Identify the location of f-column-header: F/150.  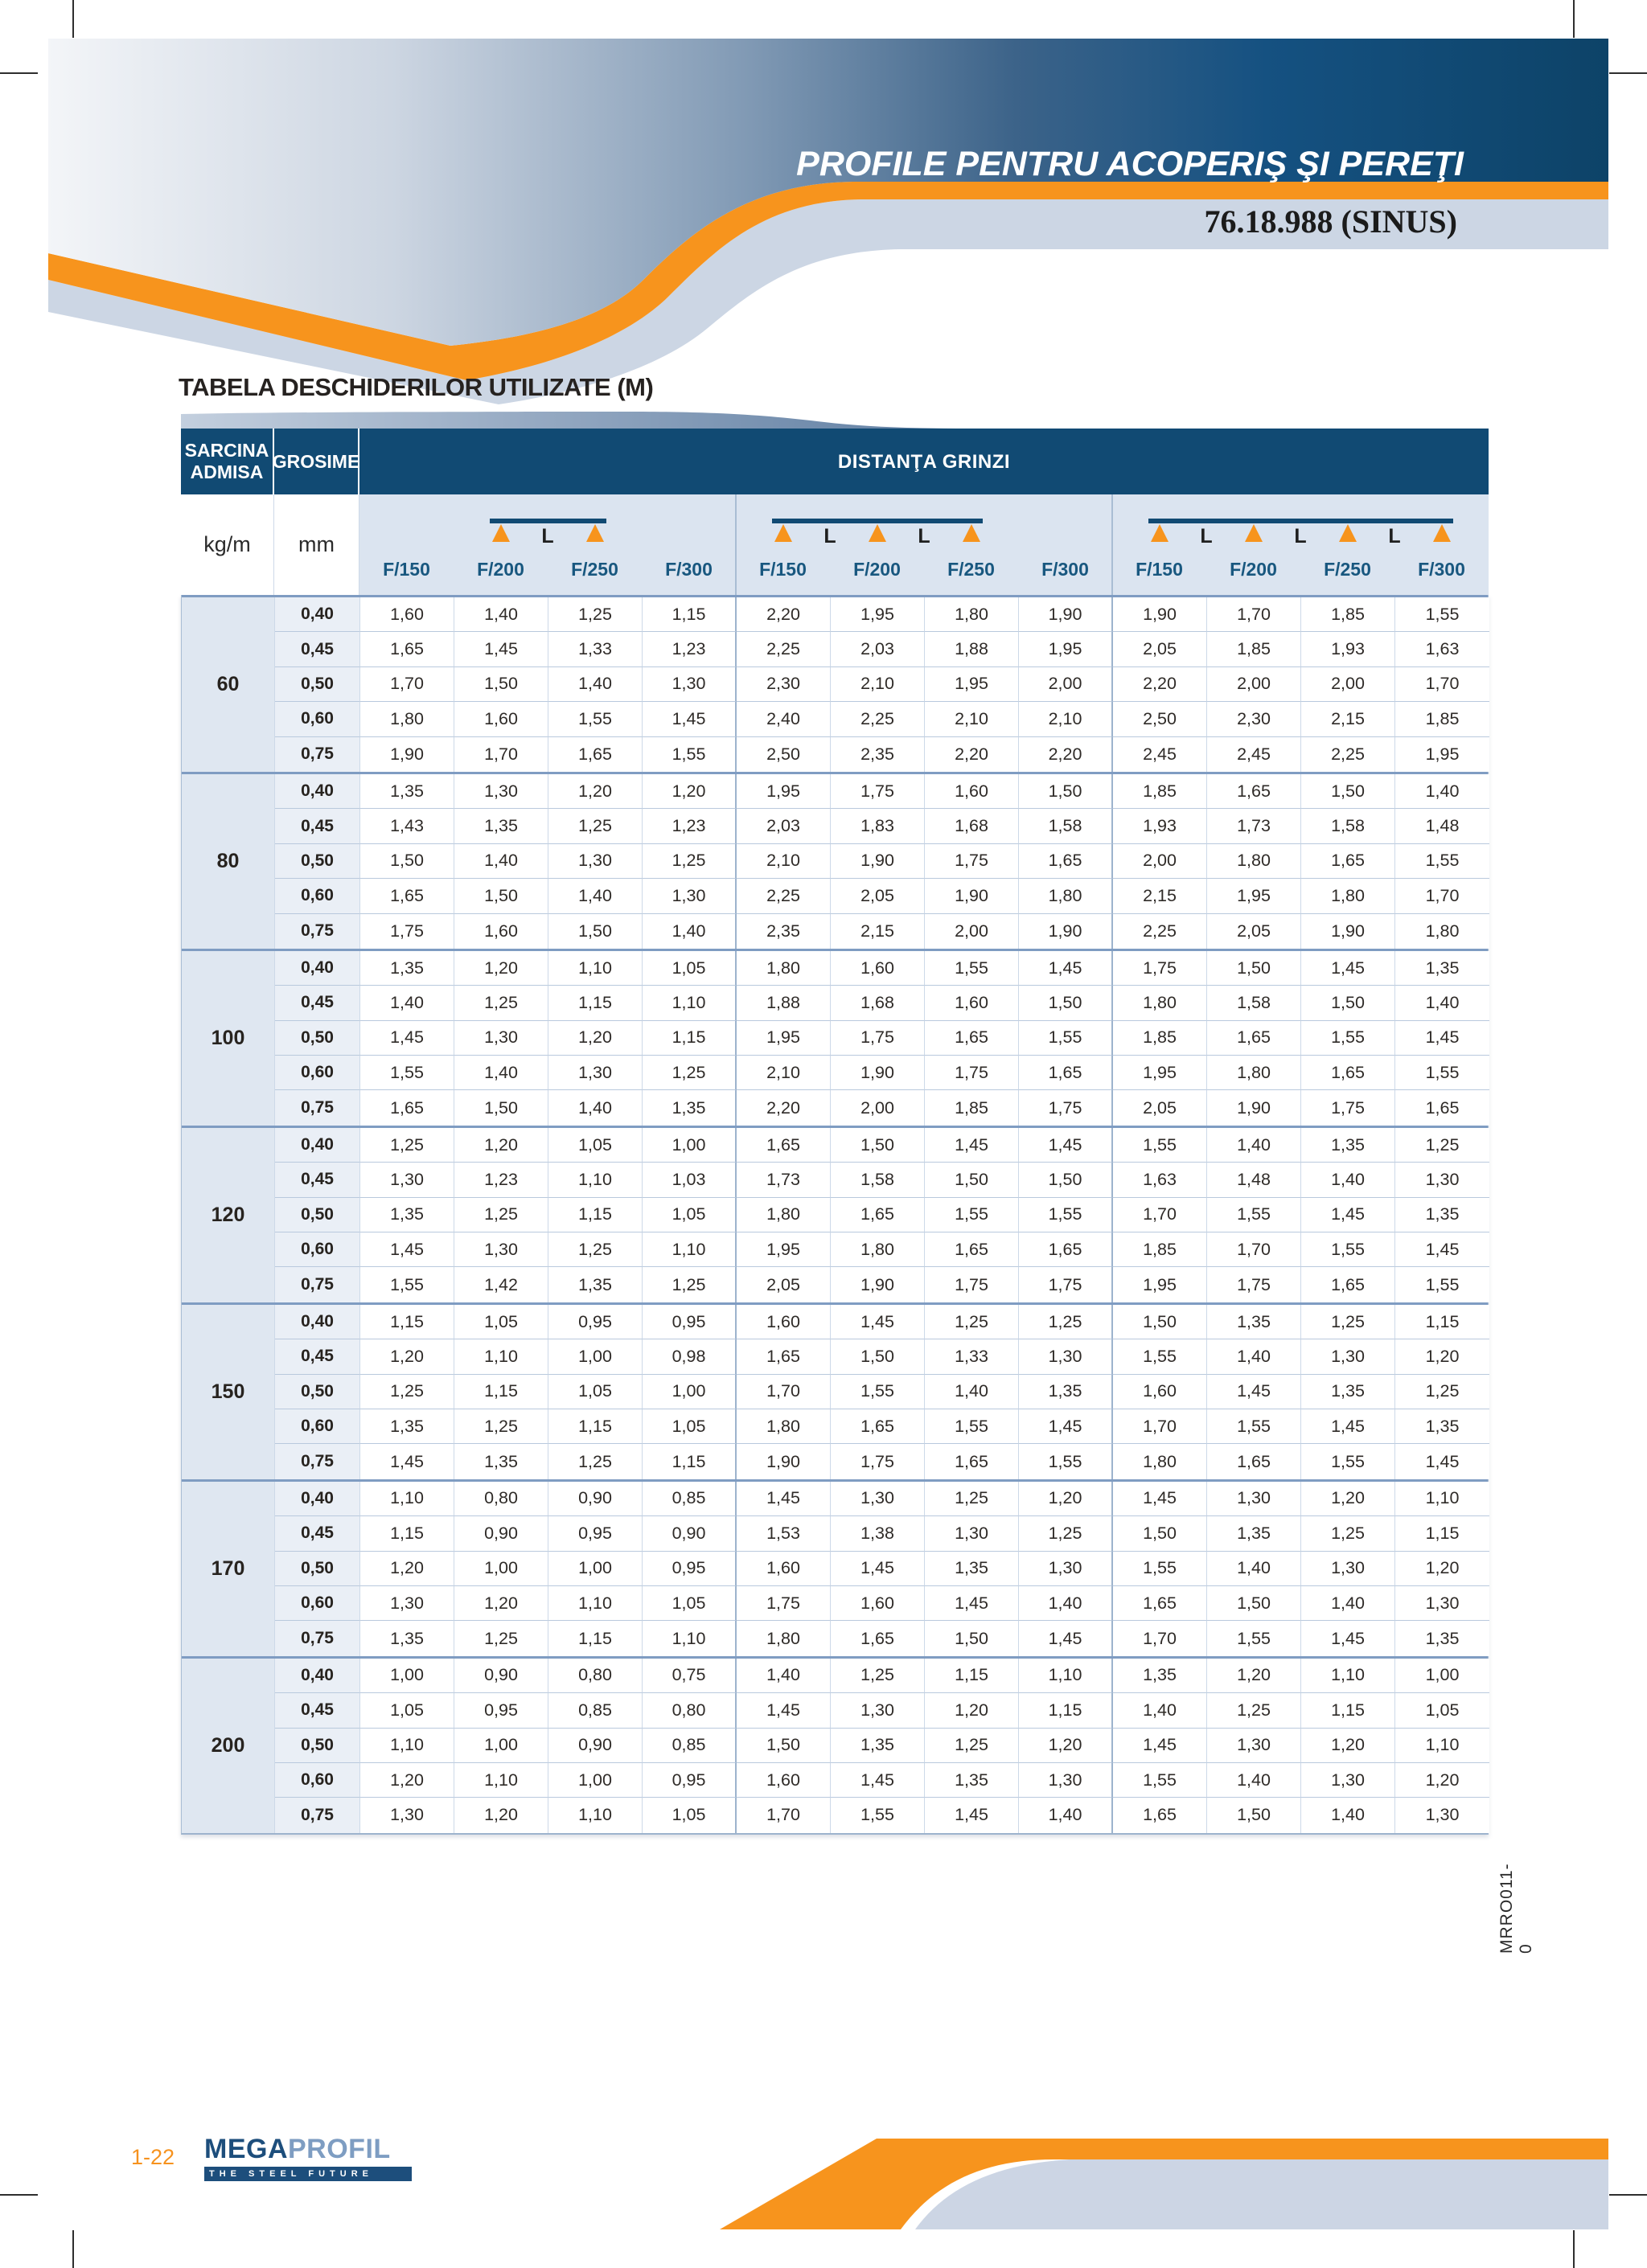
(406, 569).